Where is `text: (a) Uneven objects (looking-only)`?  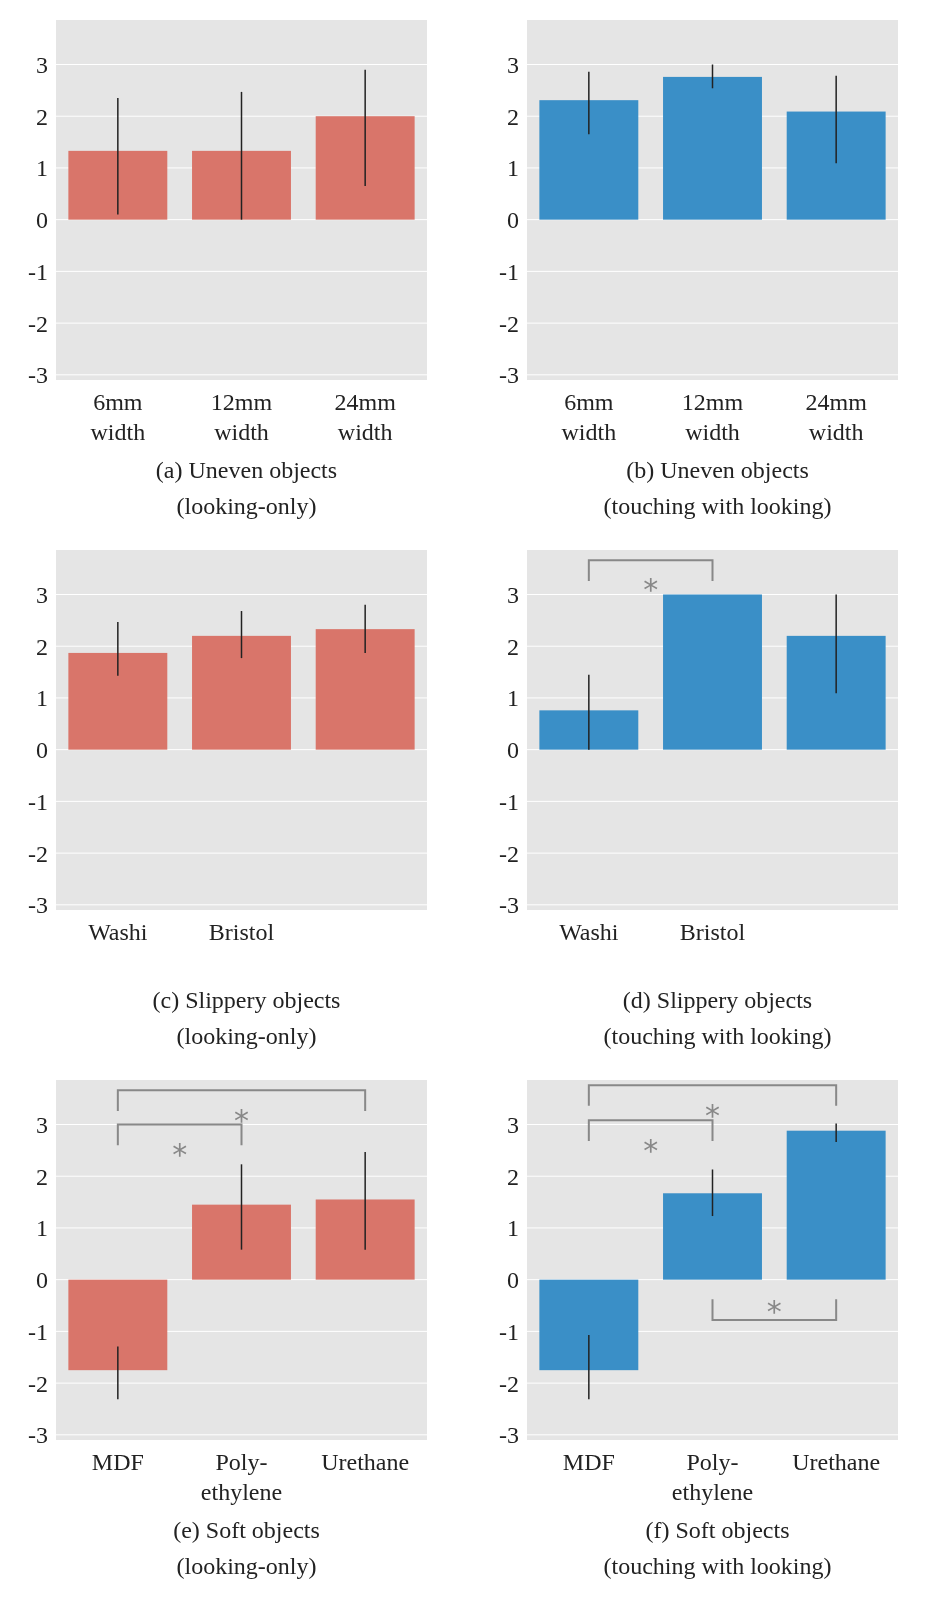
text: (a) Uneven objects (looking-only) is located at coordinates (246, 488).